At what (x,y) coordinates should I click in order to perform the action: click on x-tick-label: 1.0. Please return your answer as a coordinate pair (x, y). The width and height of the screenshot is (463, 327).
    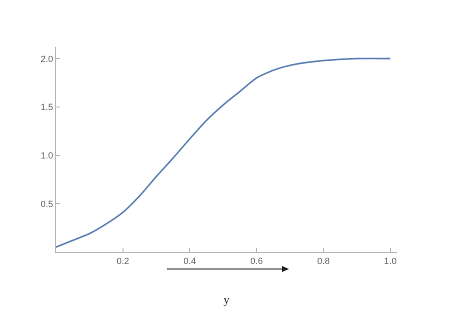
    Looking at the image, I should click on (390, 261).